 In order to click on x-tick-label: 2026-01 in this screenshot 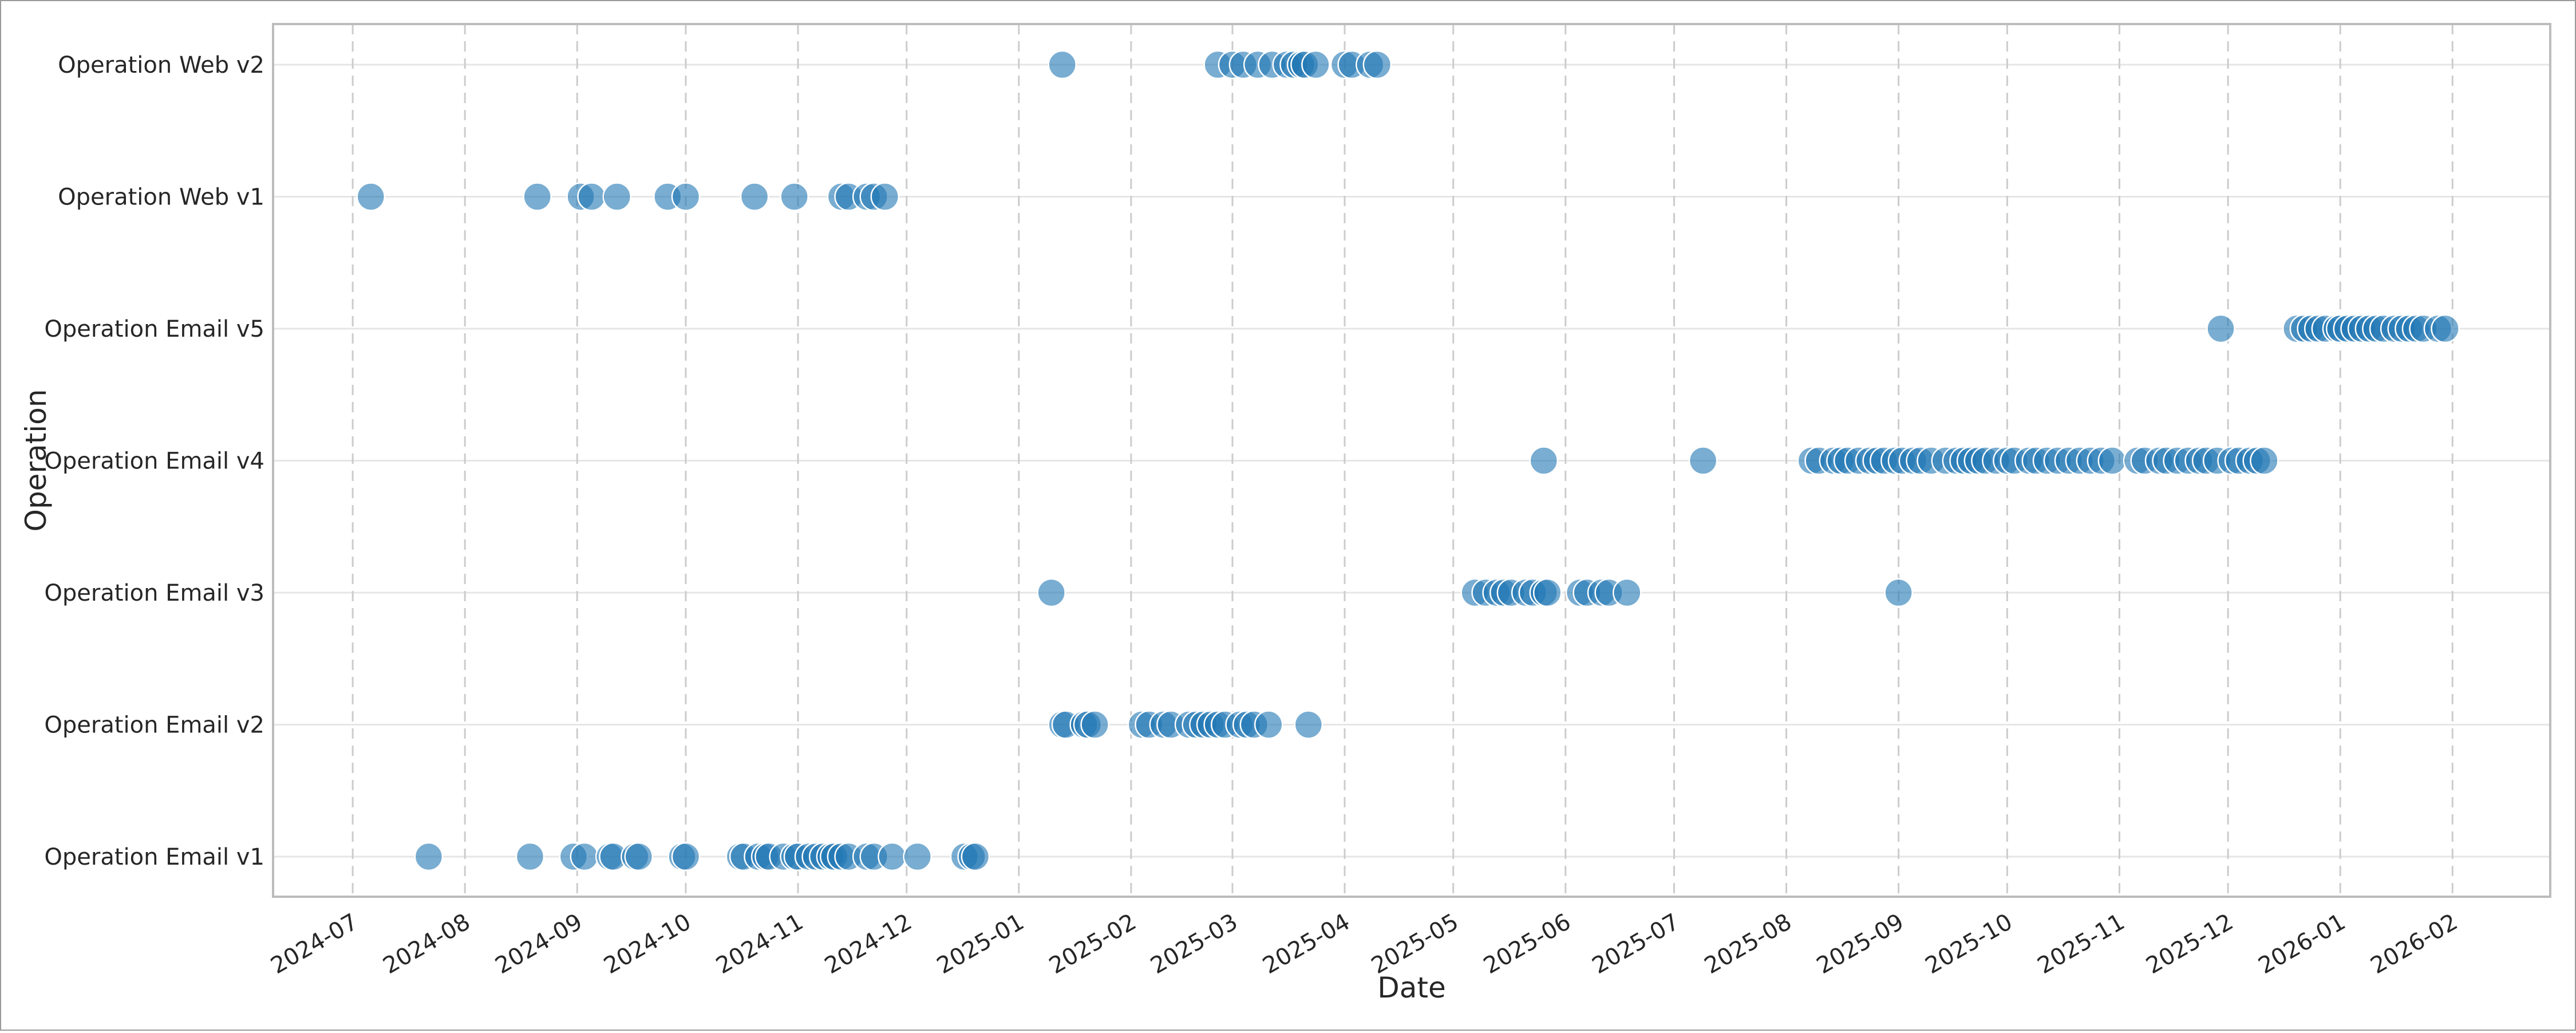, I will do `click(2302, 944)`.